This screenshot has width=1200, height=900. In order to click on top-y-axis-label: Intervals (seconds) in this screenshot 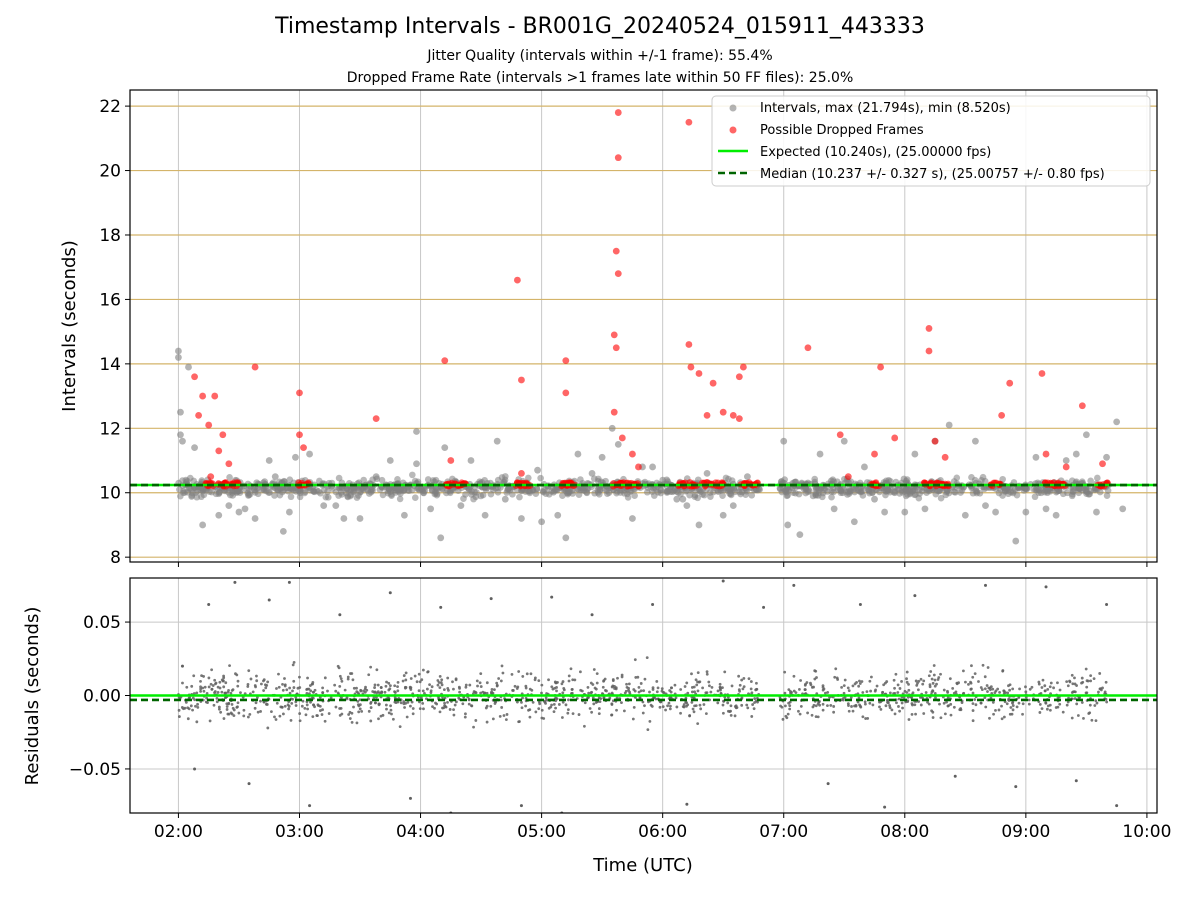, I will do `click(69, 326)`.